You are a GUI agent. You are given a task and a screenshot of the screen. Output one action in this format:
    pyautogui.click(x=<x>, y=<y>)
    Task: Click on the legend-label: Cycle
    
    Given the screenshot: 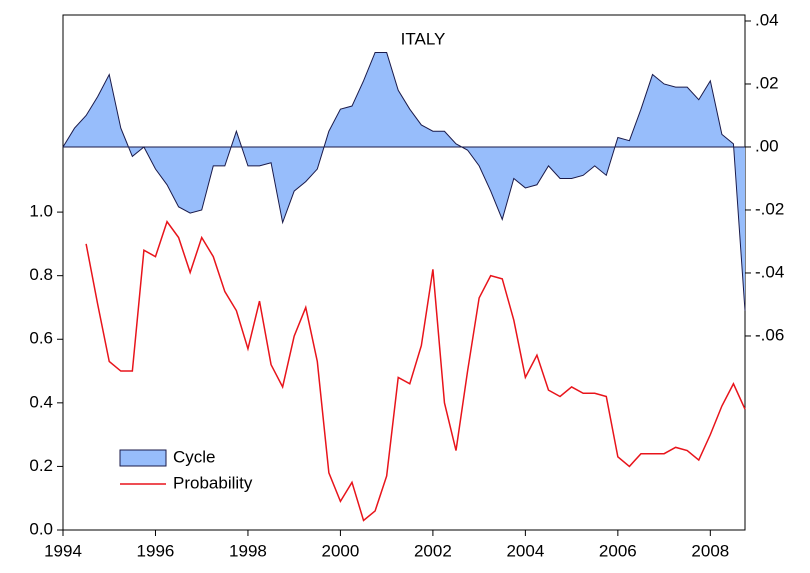 What is the action you would take?
    pyautogui.click(x=194, y=456)
    